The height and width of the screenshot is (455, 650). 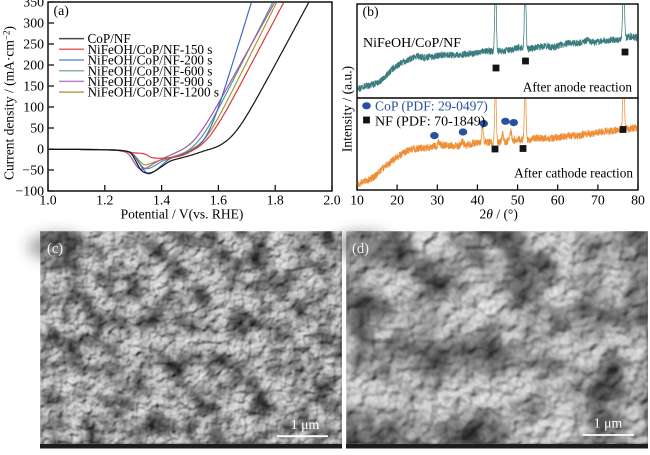 I want to click on svg-text: 1.4, so click(x=161, y=200).